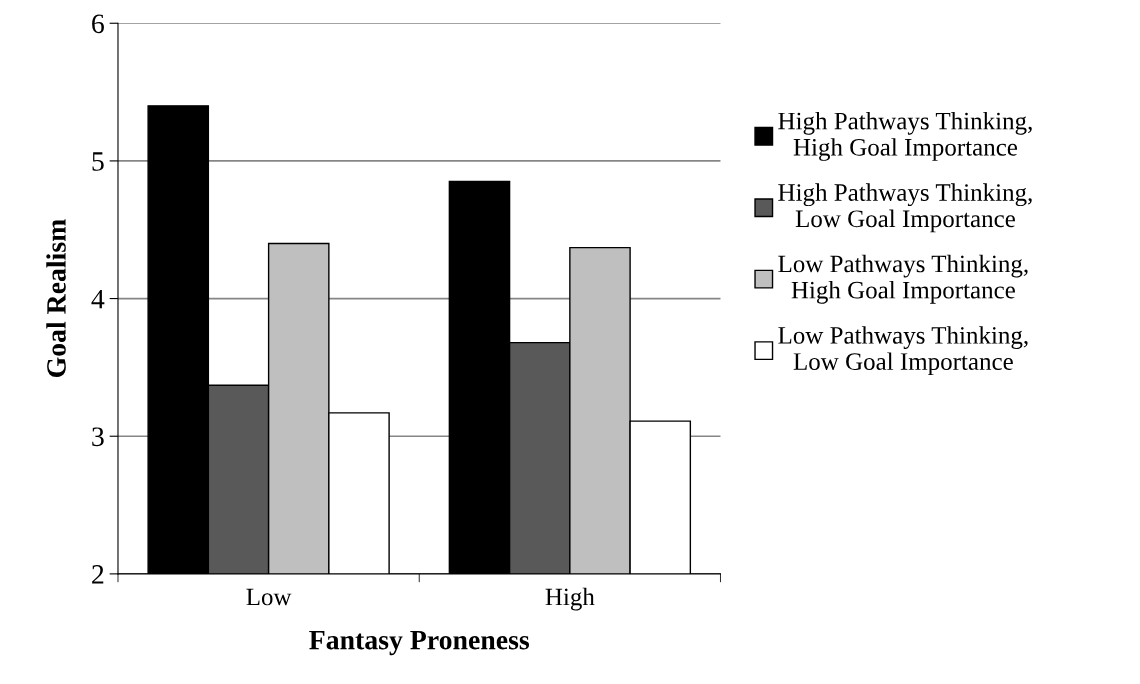 This screenshot has width=1140, height=684. Describe the element at coordinates (903, 279) in the screenshot. I see `legend-label: Low Pathways Thinking, High Goal Importance` at that location.